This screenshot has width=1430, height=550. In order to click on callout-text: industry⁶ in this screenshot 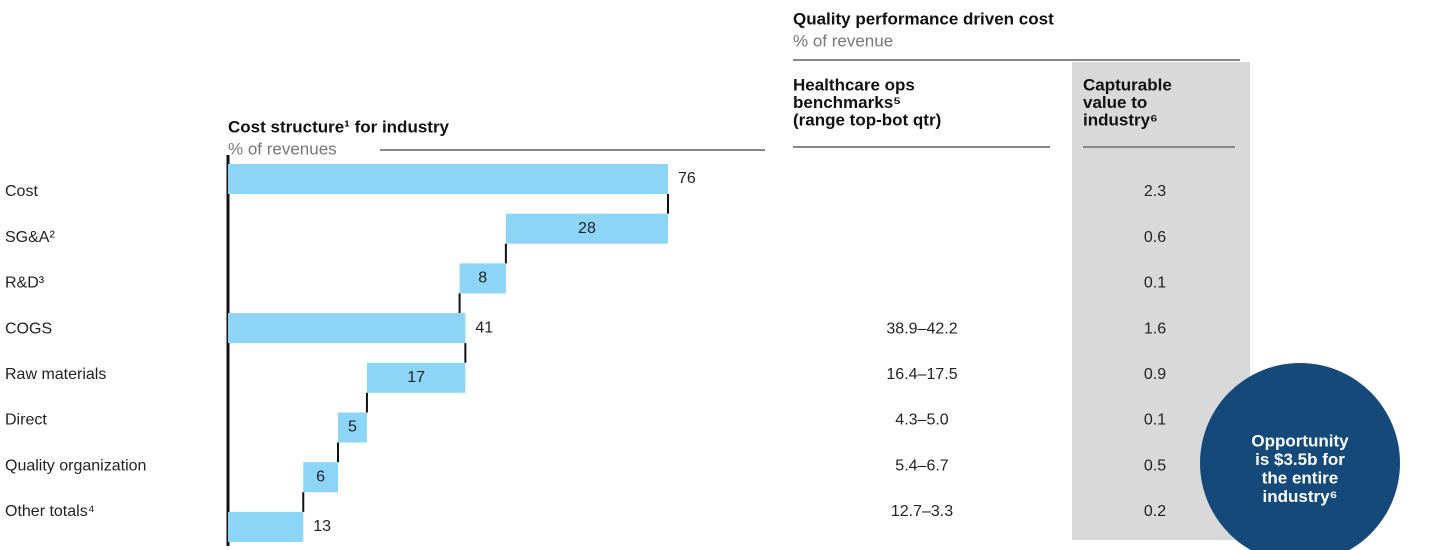, I will do `click(1300, 496)`.